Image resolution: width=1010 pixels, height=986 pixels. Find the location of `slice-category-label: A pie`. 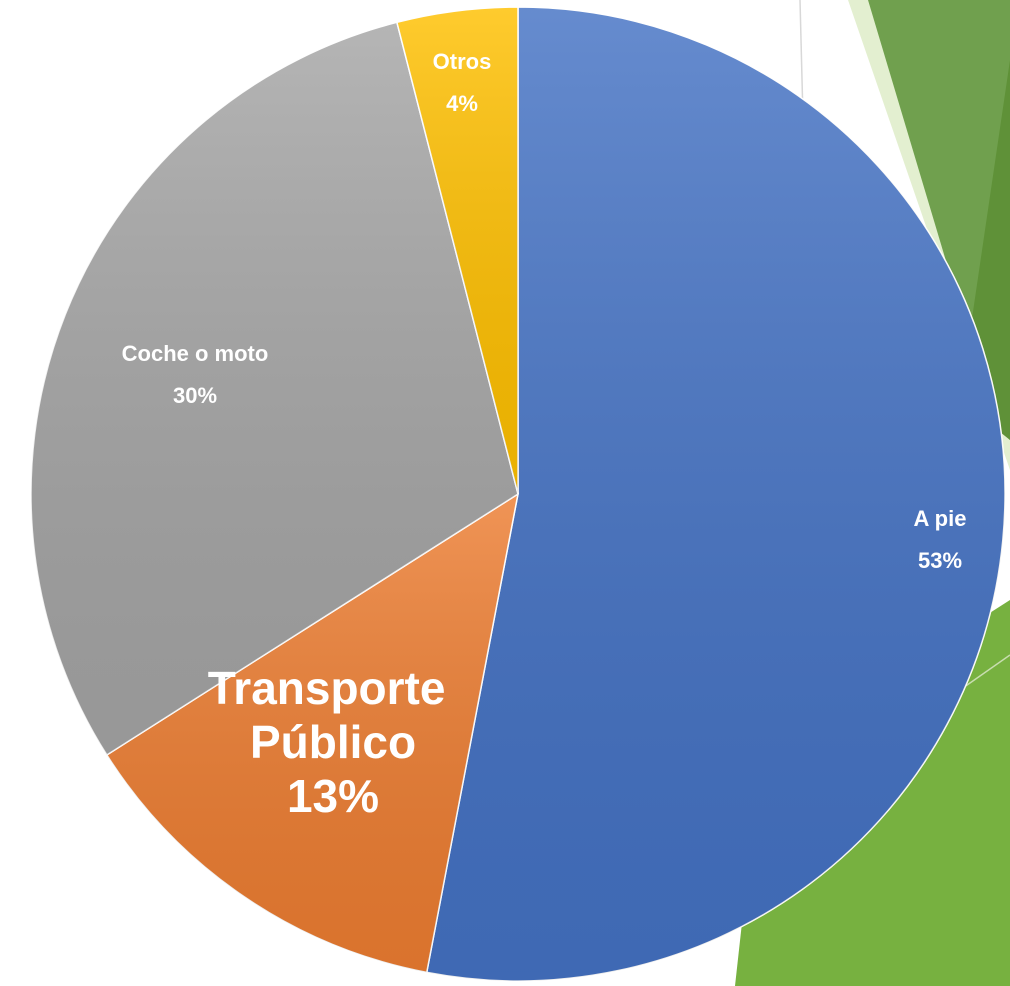

slice-category-label: A pie is located at coordinates (940, 518).